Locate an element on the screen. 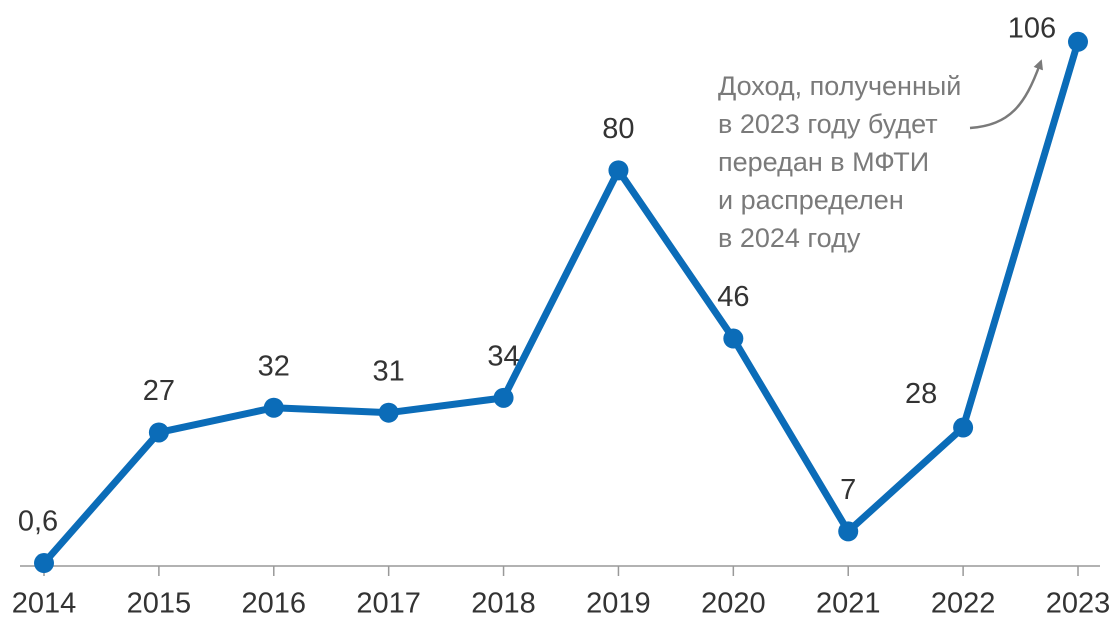 The width and height of the screenshot is (1115, 618). x-tick-label: 2017 is located at coordinates (388, 603).